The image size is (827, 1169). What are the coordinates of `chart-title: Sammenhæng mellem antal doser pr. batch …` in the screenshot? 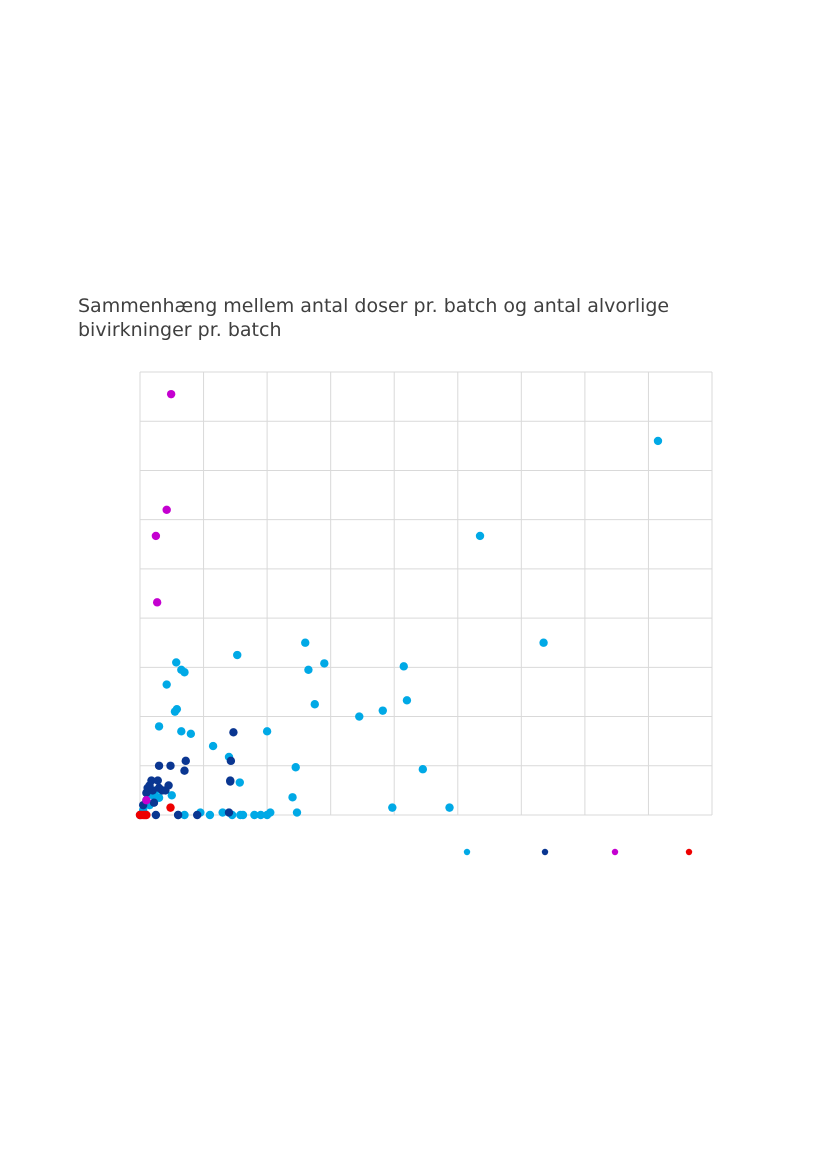 It's located at (374, 318).